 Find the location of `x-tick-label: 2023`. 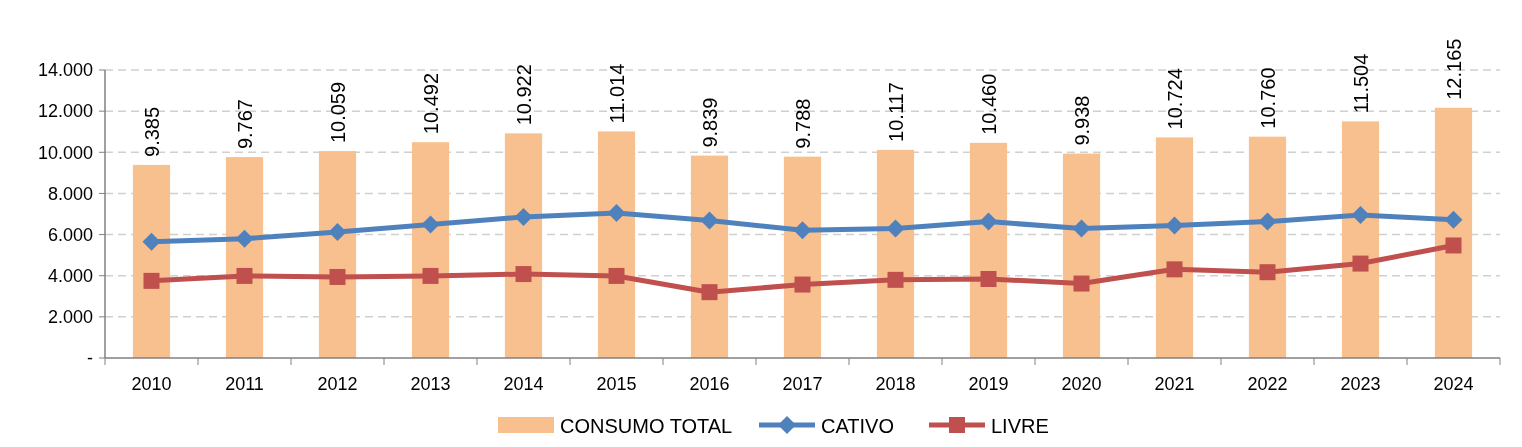

x-tick-label: 2023 is located at coordinates (1360, 384).